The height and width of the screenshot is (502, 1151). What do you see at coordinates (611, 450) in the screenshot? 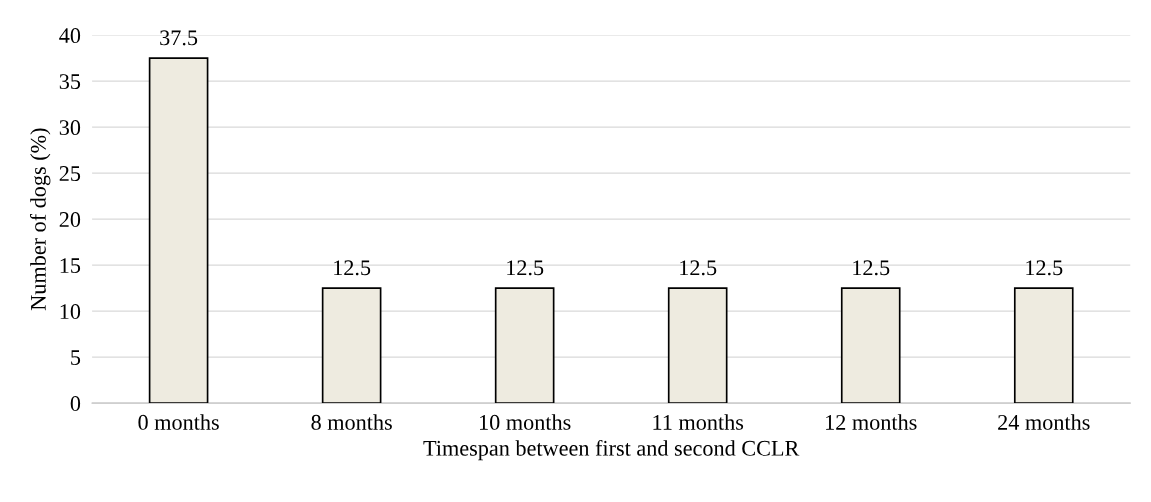
I see `x-axis-title: Timespan between first and second CCLR` at bounding box center [611, 450].